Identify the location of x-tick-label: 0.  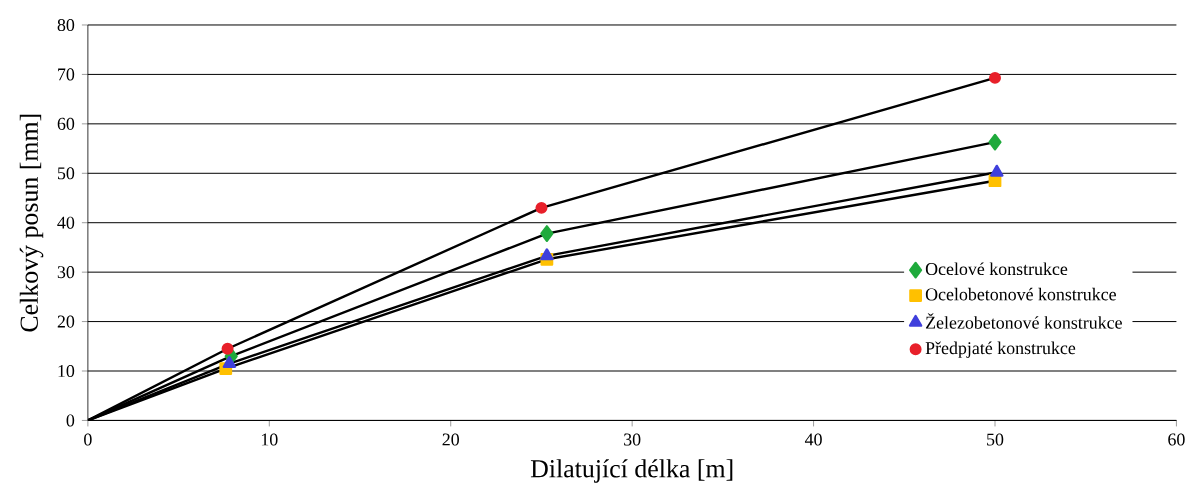
(88, 439).